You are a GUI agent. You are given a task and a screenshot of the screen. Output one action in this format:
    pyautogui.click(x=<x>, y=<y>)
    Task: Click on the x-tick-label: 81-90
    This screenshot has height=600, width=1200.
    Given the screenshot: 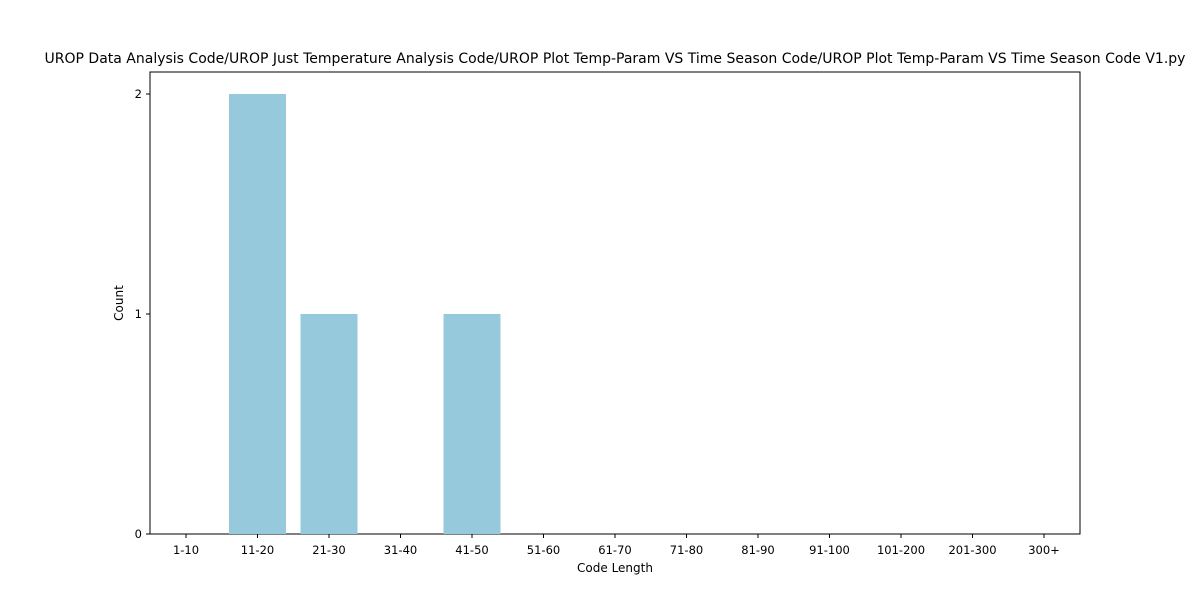 What is the action you would take?
    pyautogui.click(x=757, y=550)
    